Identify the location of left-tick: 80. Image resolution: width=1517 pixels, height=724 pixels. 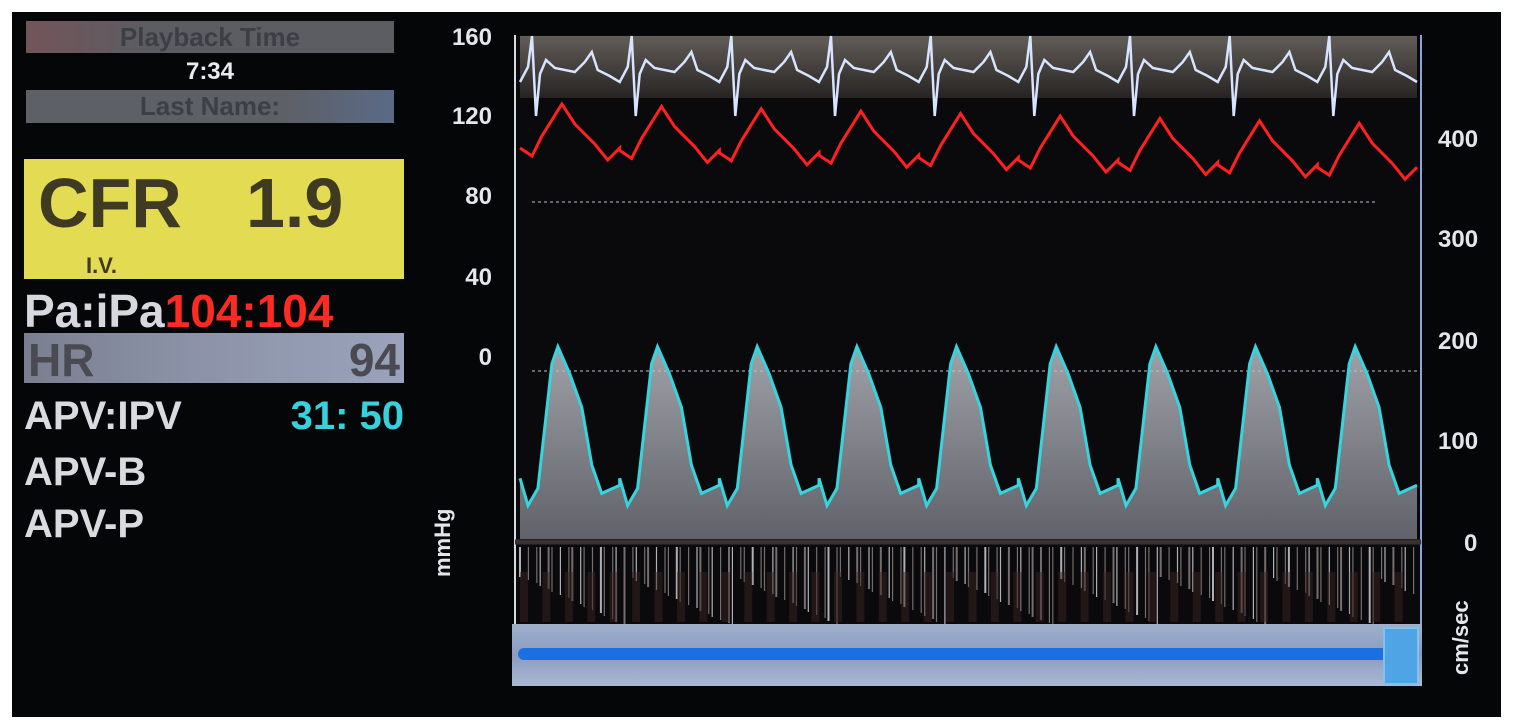
(478, 196).